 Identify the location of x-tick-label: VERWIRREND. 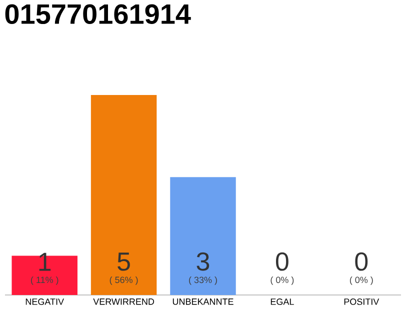
(123, 301).